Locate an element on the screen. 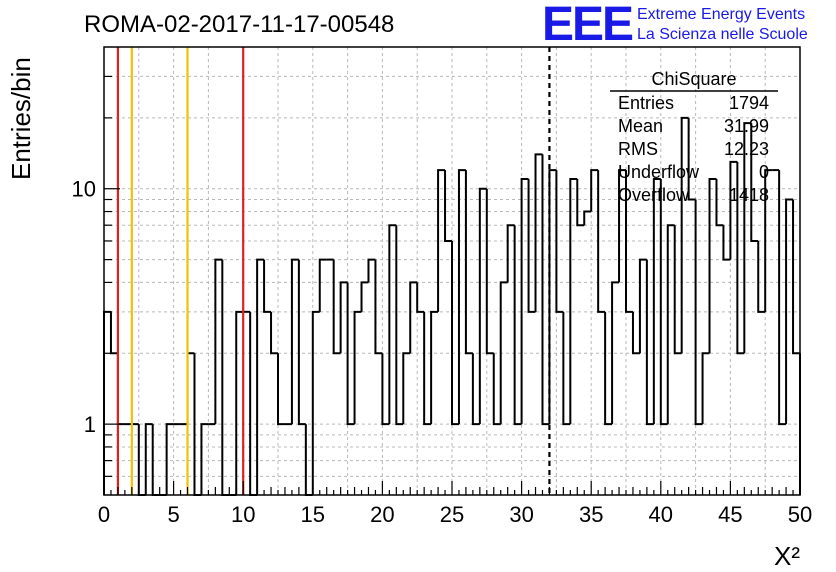  x-tick-label: 10 is located at coordinates (243, 514).